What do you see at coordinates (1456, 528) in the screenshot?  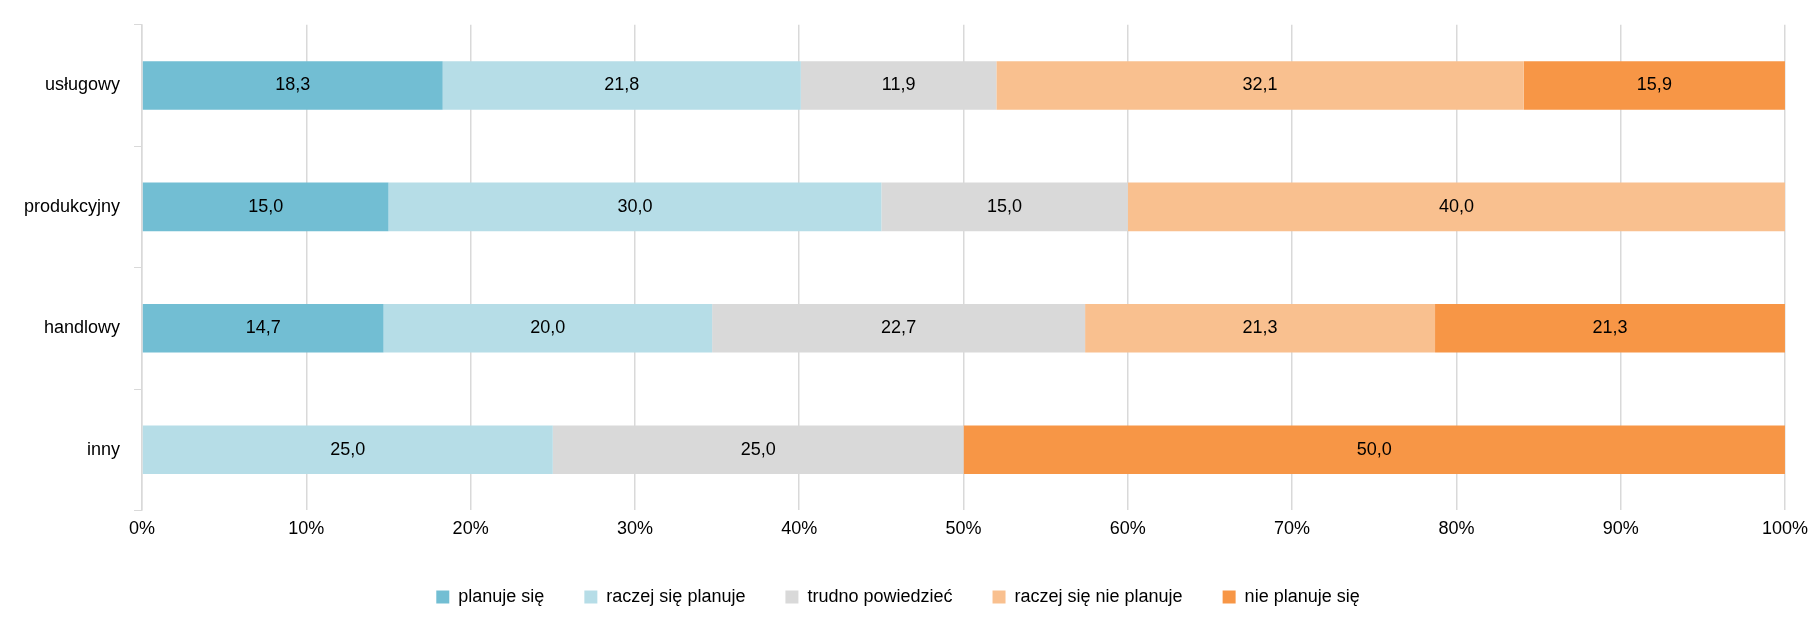 I see `x-tick-label: 80%` at bounding box center [1456, 528].